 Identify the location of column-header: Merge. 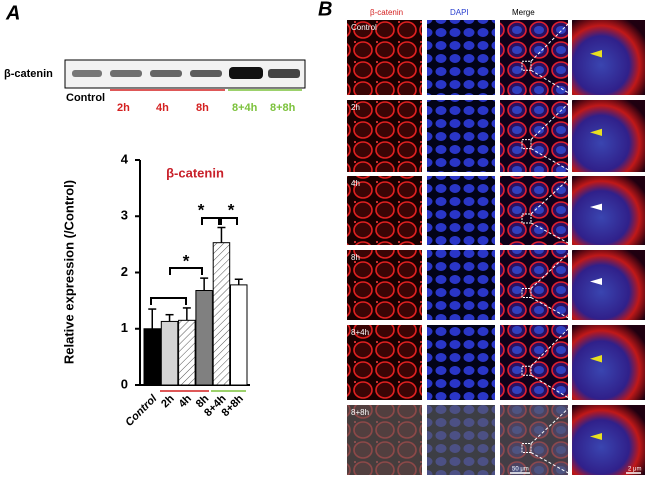
(523, 12).